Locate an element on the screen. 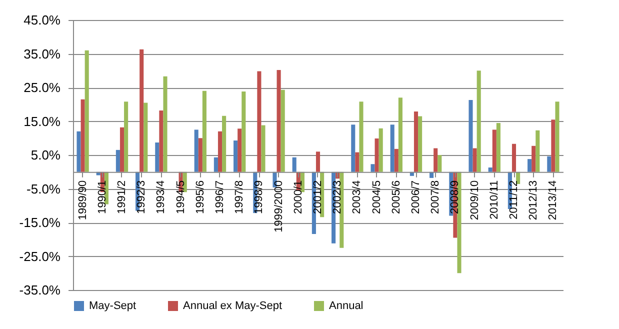 This screenshot has height=329, width=619. y-tick-label: -25.0% is located at coordinates (40, 256).